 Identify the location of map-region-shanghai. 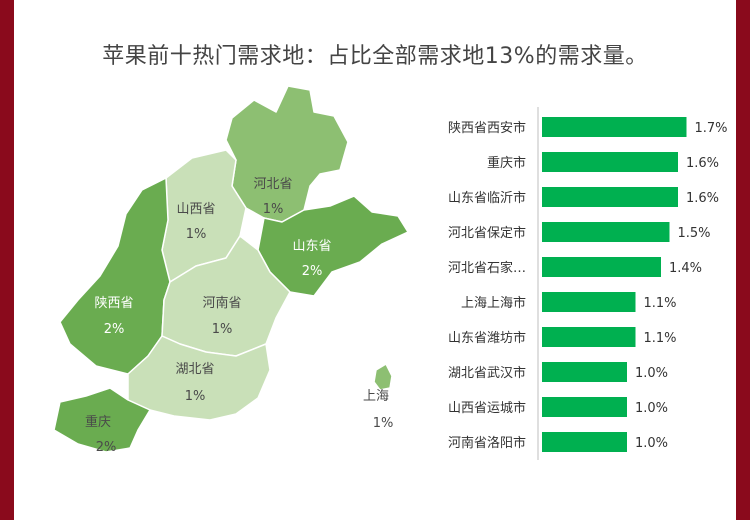
(383, 377).